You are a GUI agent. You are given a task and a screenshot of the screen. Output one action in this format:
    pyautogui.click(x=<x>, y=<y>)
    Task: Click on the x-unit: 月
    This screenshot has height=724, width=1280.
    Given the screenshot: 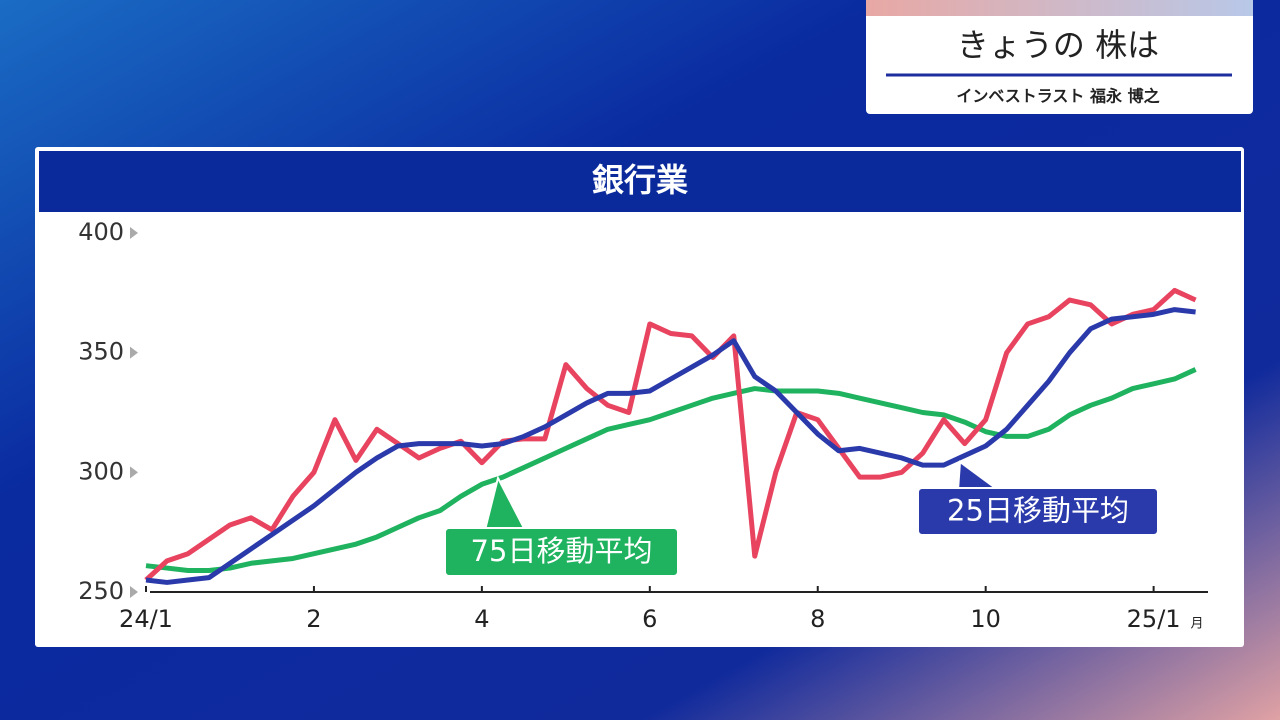 What is the action you would take?
    pyautogui.click(x=1196, y=624)
    